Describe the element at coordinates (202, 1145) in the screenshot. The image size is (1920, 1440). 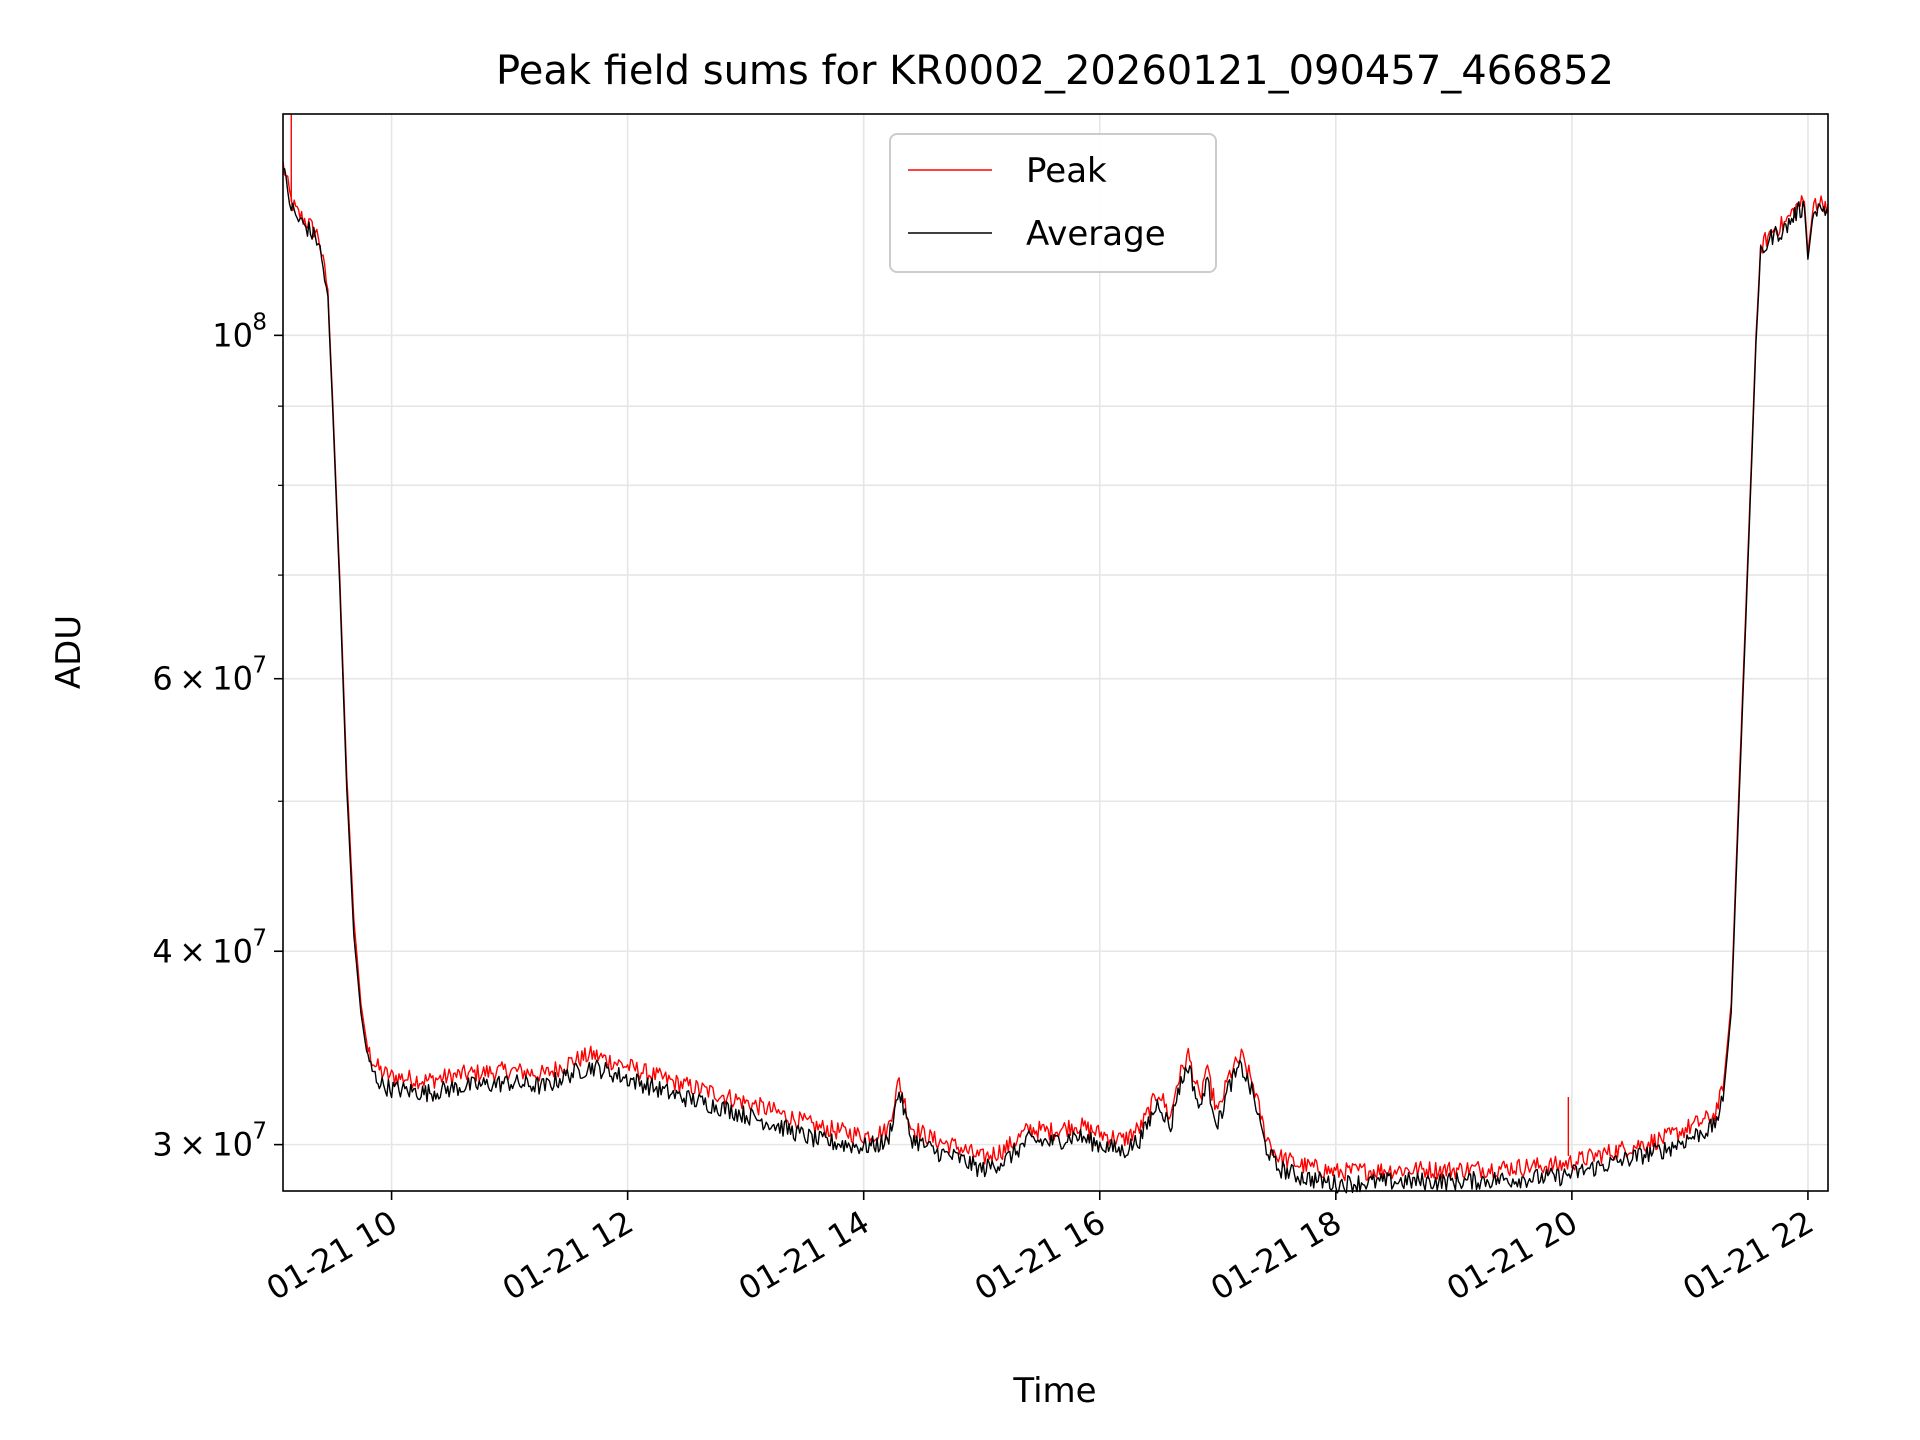
I see `y-tick-mantissa: 3 × 10` at that location.